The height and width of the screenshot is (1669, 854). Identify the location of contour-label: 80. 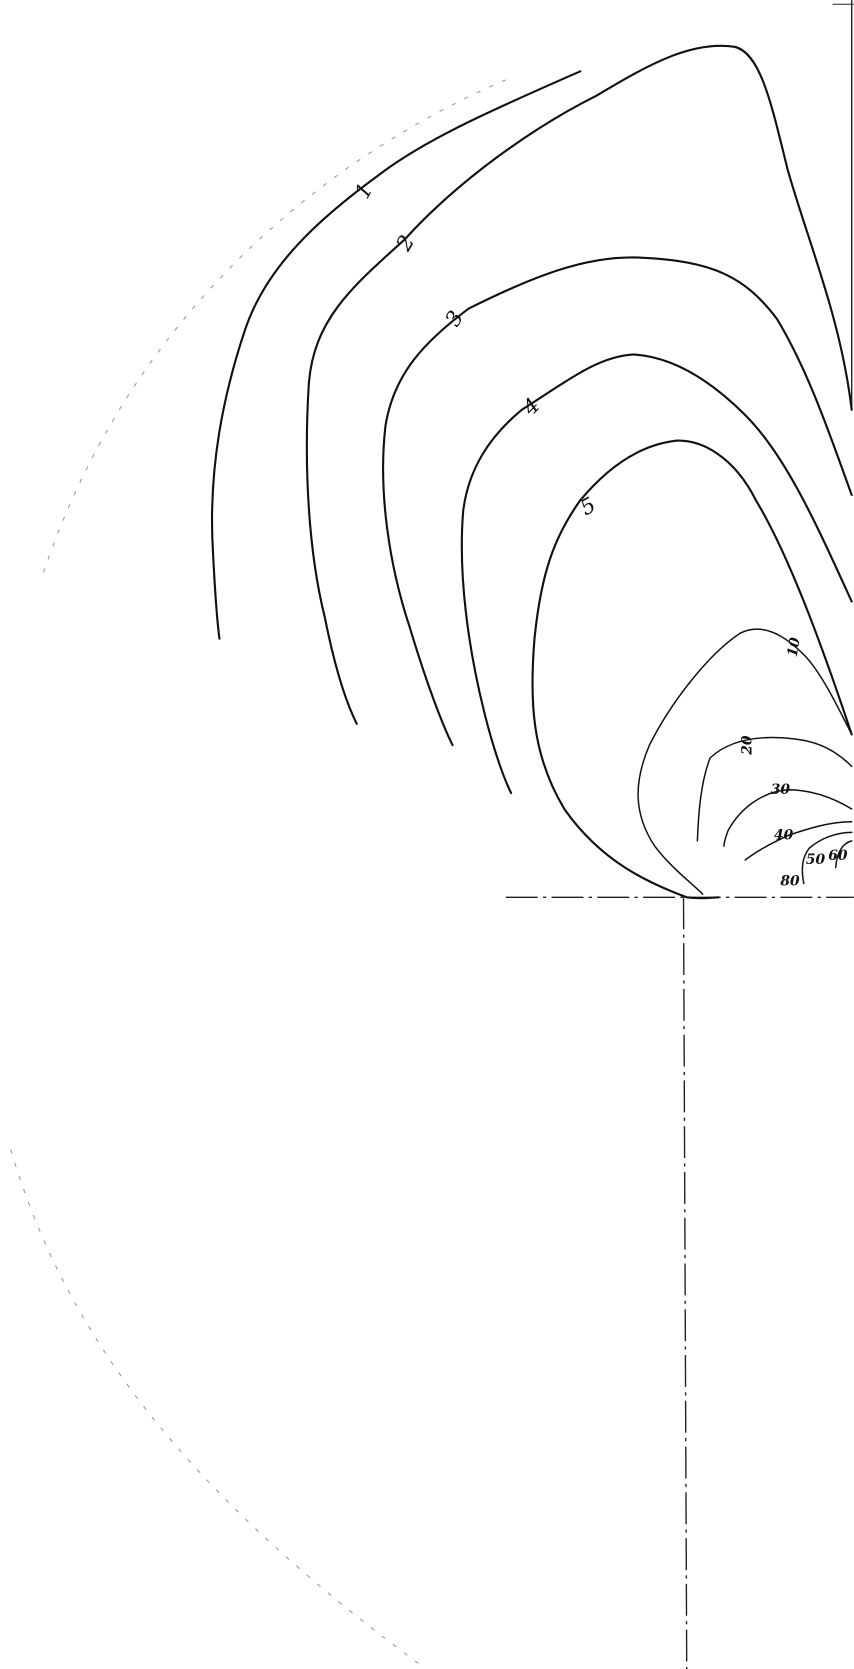
(790, 881).